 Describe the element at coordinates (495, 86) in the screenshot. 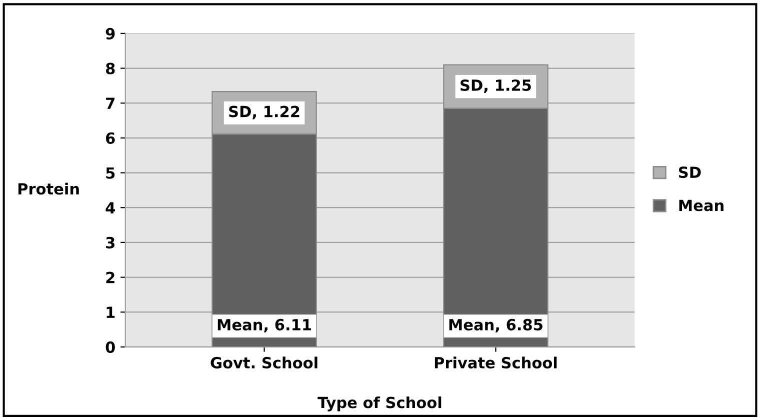

I see `data-label: SD, 1.25` at that location.